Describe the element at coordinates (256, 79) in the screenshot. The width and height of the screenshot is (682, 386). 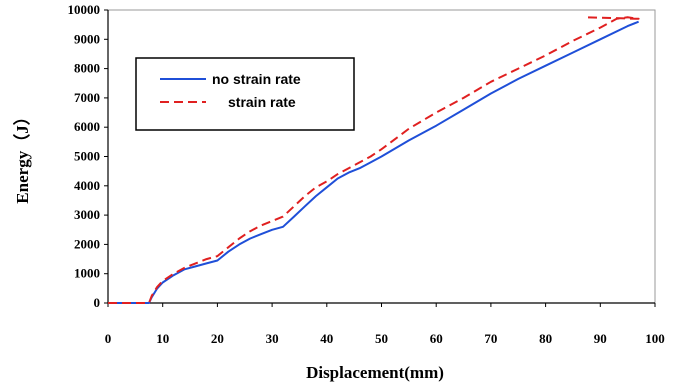
I see `legend-label-1: no strain rate` at that location.